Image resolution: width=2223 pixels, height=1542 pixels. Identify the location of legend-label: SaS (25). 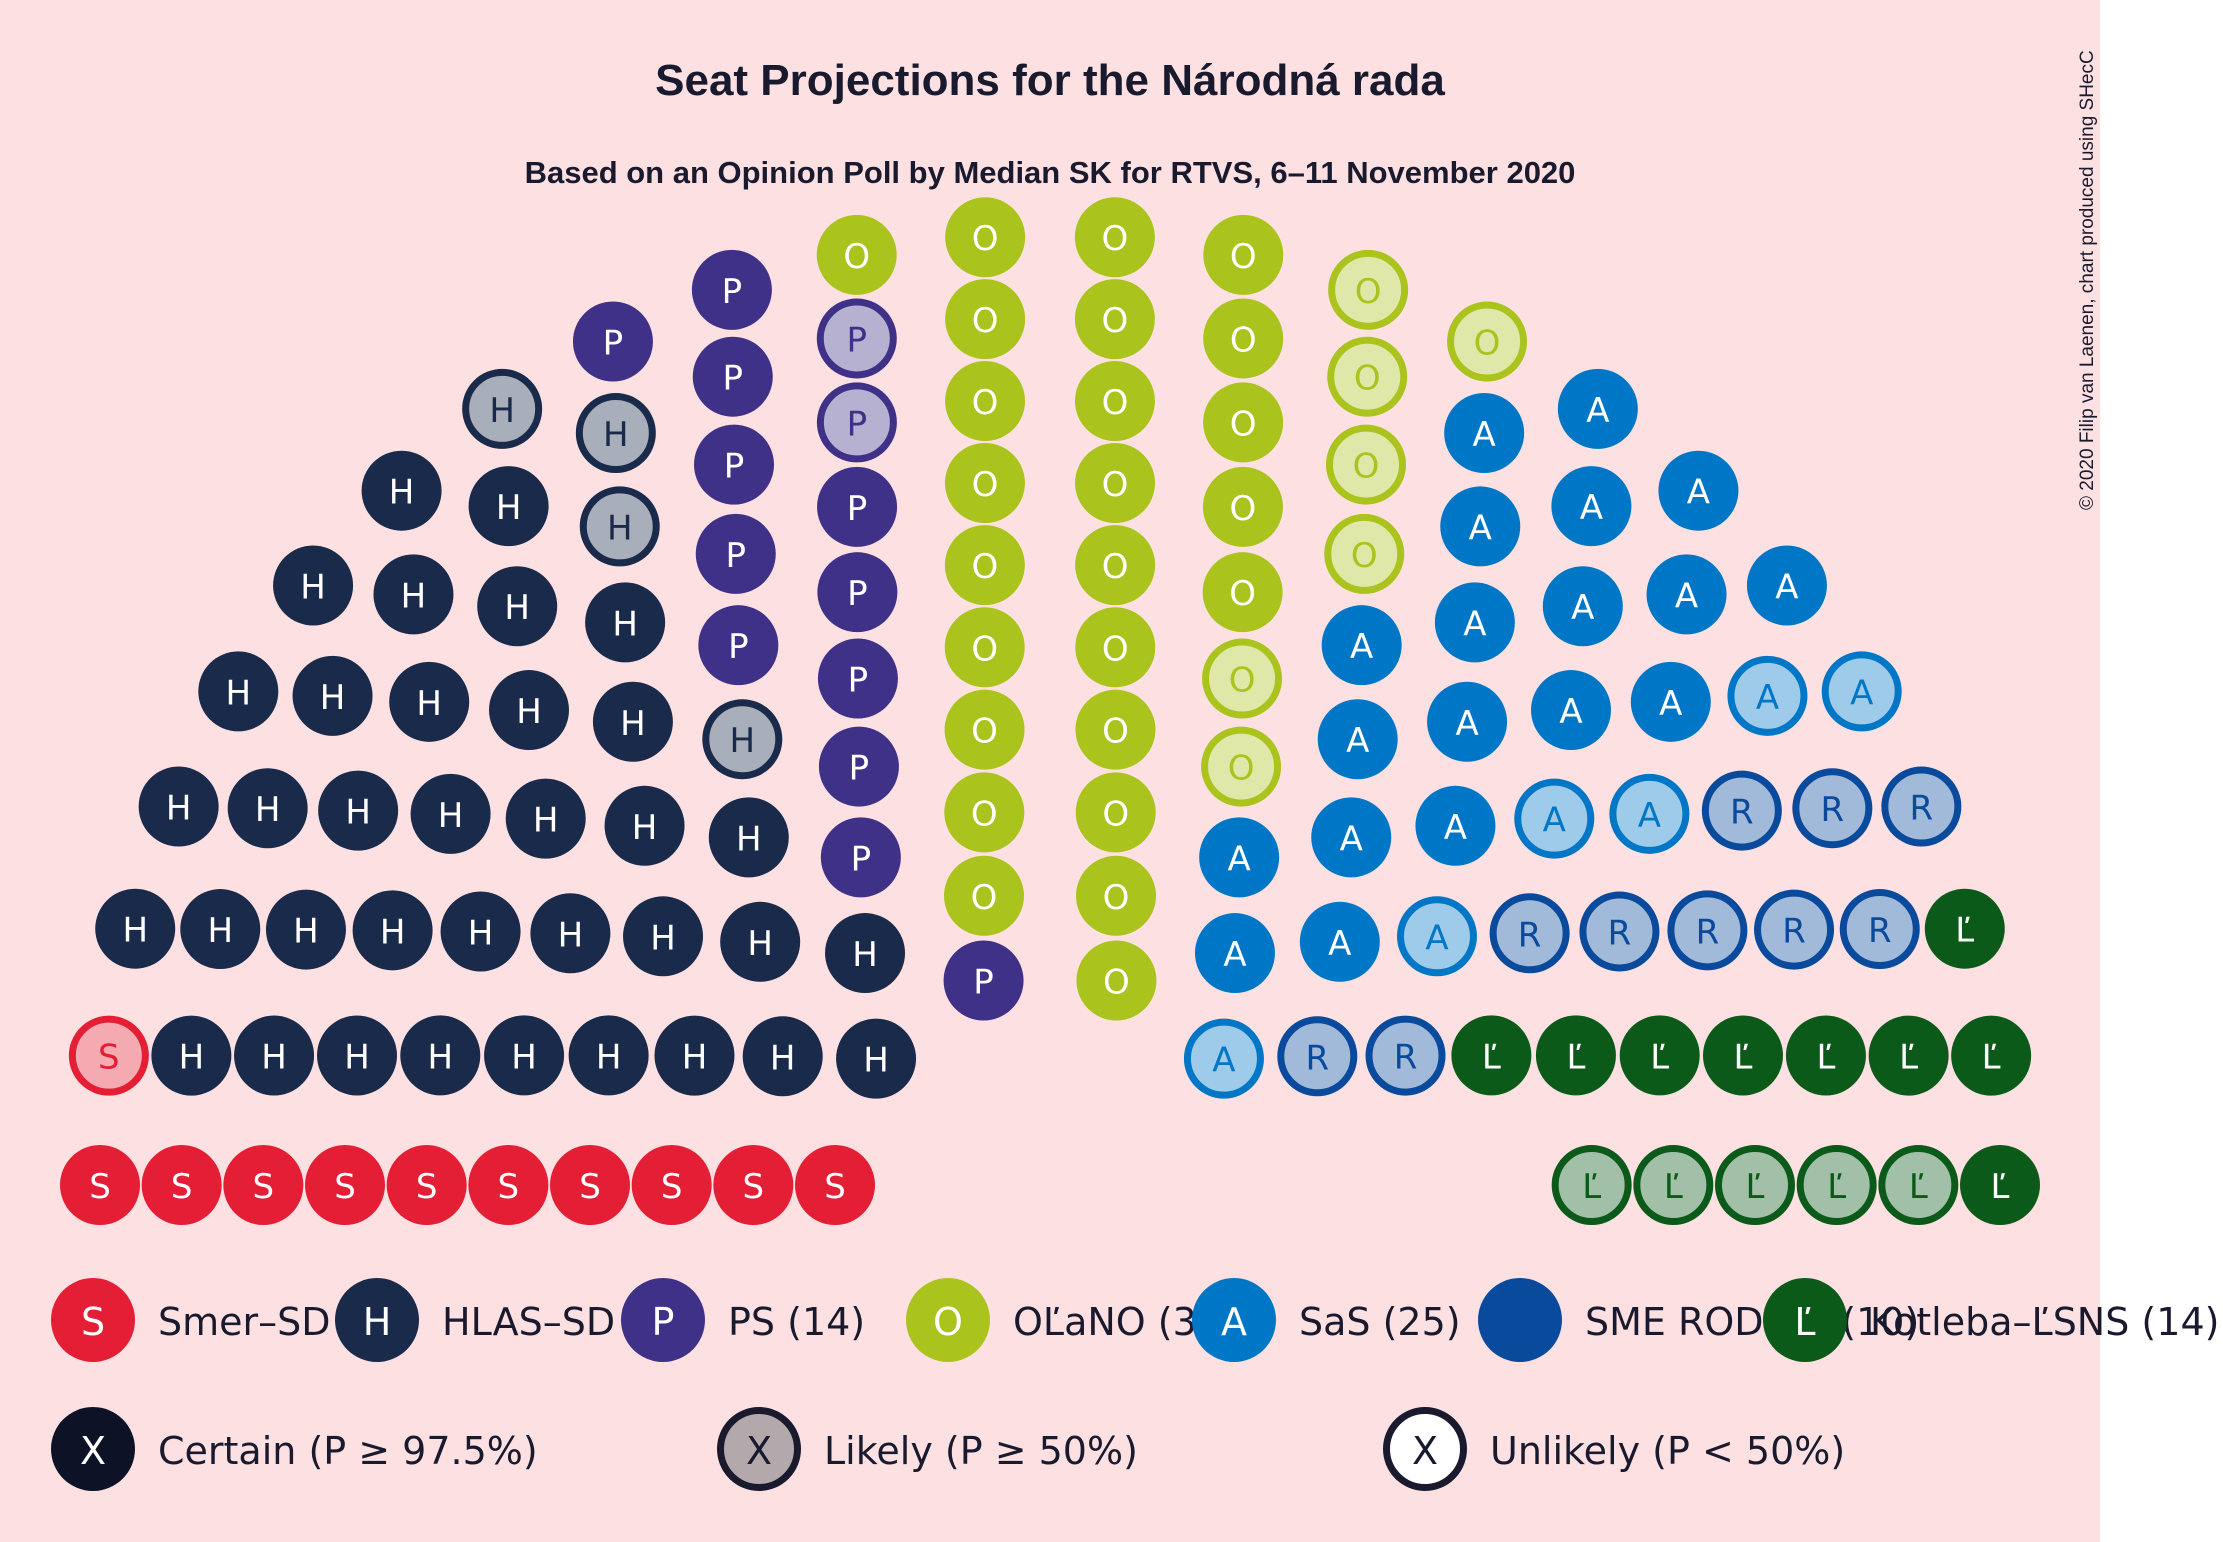
(1380, 1322).